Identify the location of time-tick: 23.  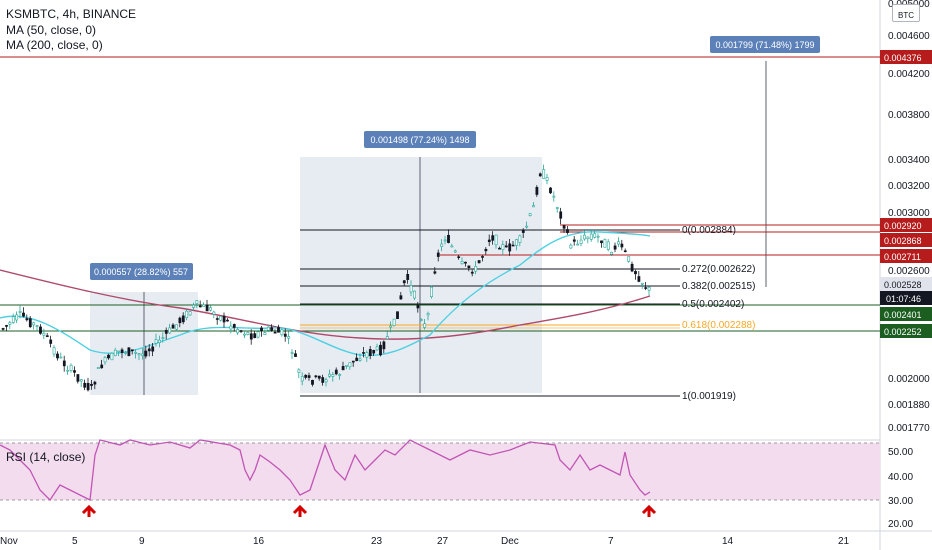
(377, 541).